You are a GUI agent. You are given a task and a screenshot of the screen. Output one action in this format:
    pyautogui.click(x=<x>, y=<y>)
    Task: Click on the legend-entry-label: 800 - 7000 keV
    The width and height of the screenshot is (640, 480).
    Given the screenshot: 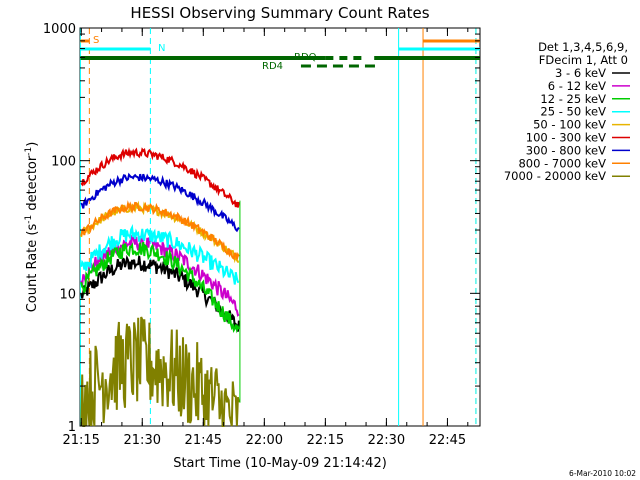 What is the action you would take?
    pyautogui.click(x=562, y=163)
    